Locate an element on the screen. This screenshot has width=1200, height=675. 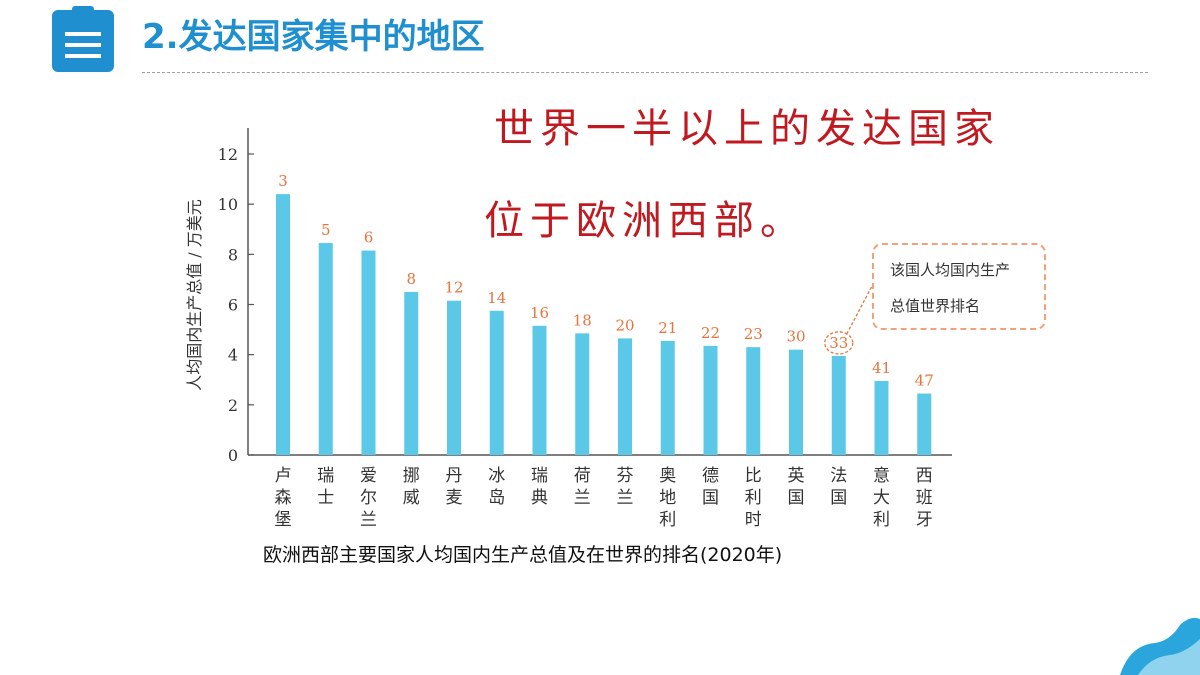
rank-label: 33 is located at coordinates (838, 343).